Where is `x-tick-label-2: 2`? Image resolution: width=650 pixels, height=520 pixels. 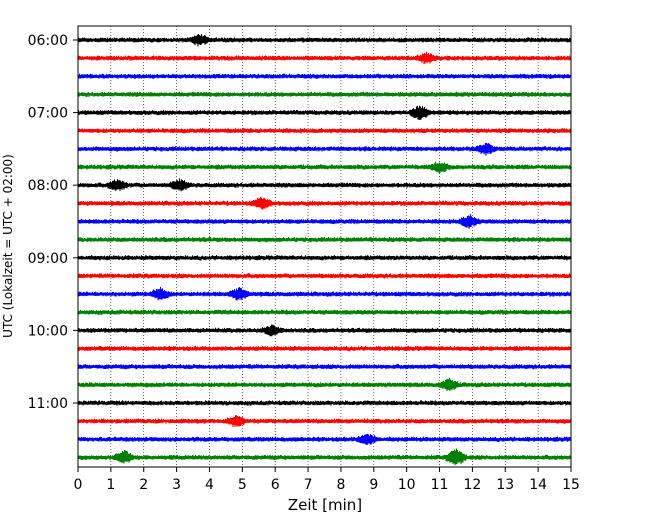
x-tick-label-2: 2 is located at coordinates (143, 485).